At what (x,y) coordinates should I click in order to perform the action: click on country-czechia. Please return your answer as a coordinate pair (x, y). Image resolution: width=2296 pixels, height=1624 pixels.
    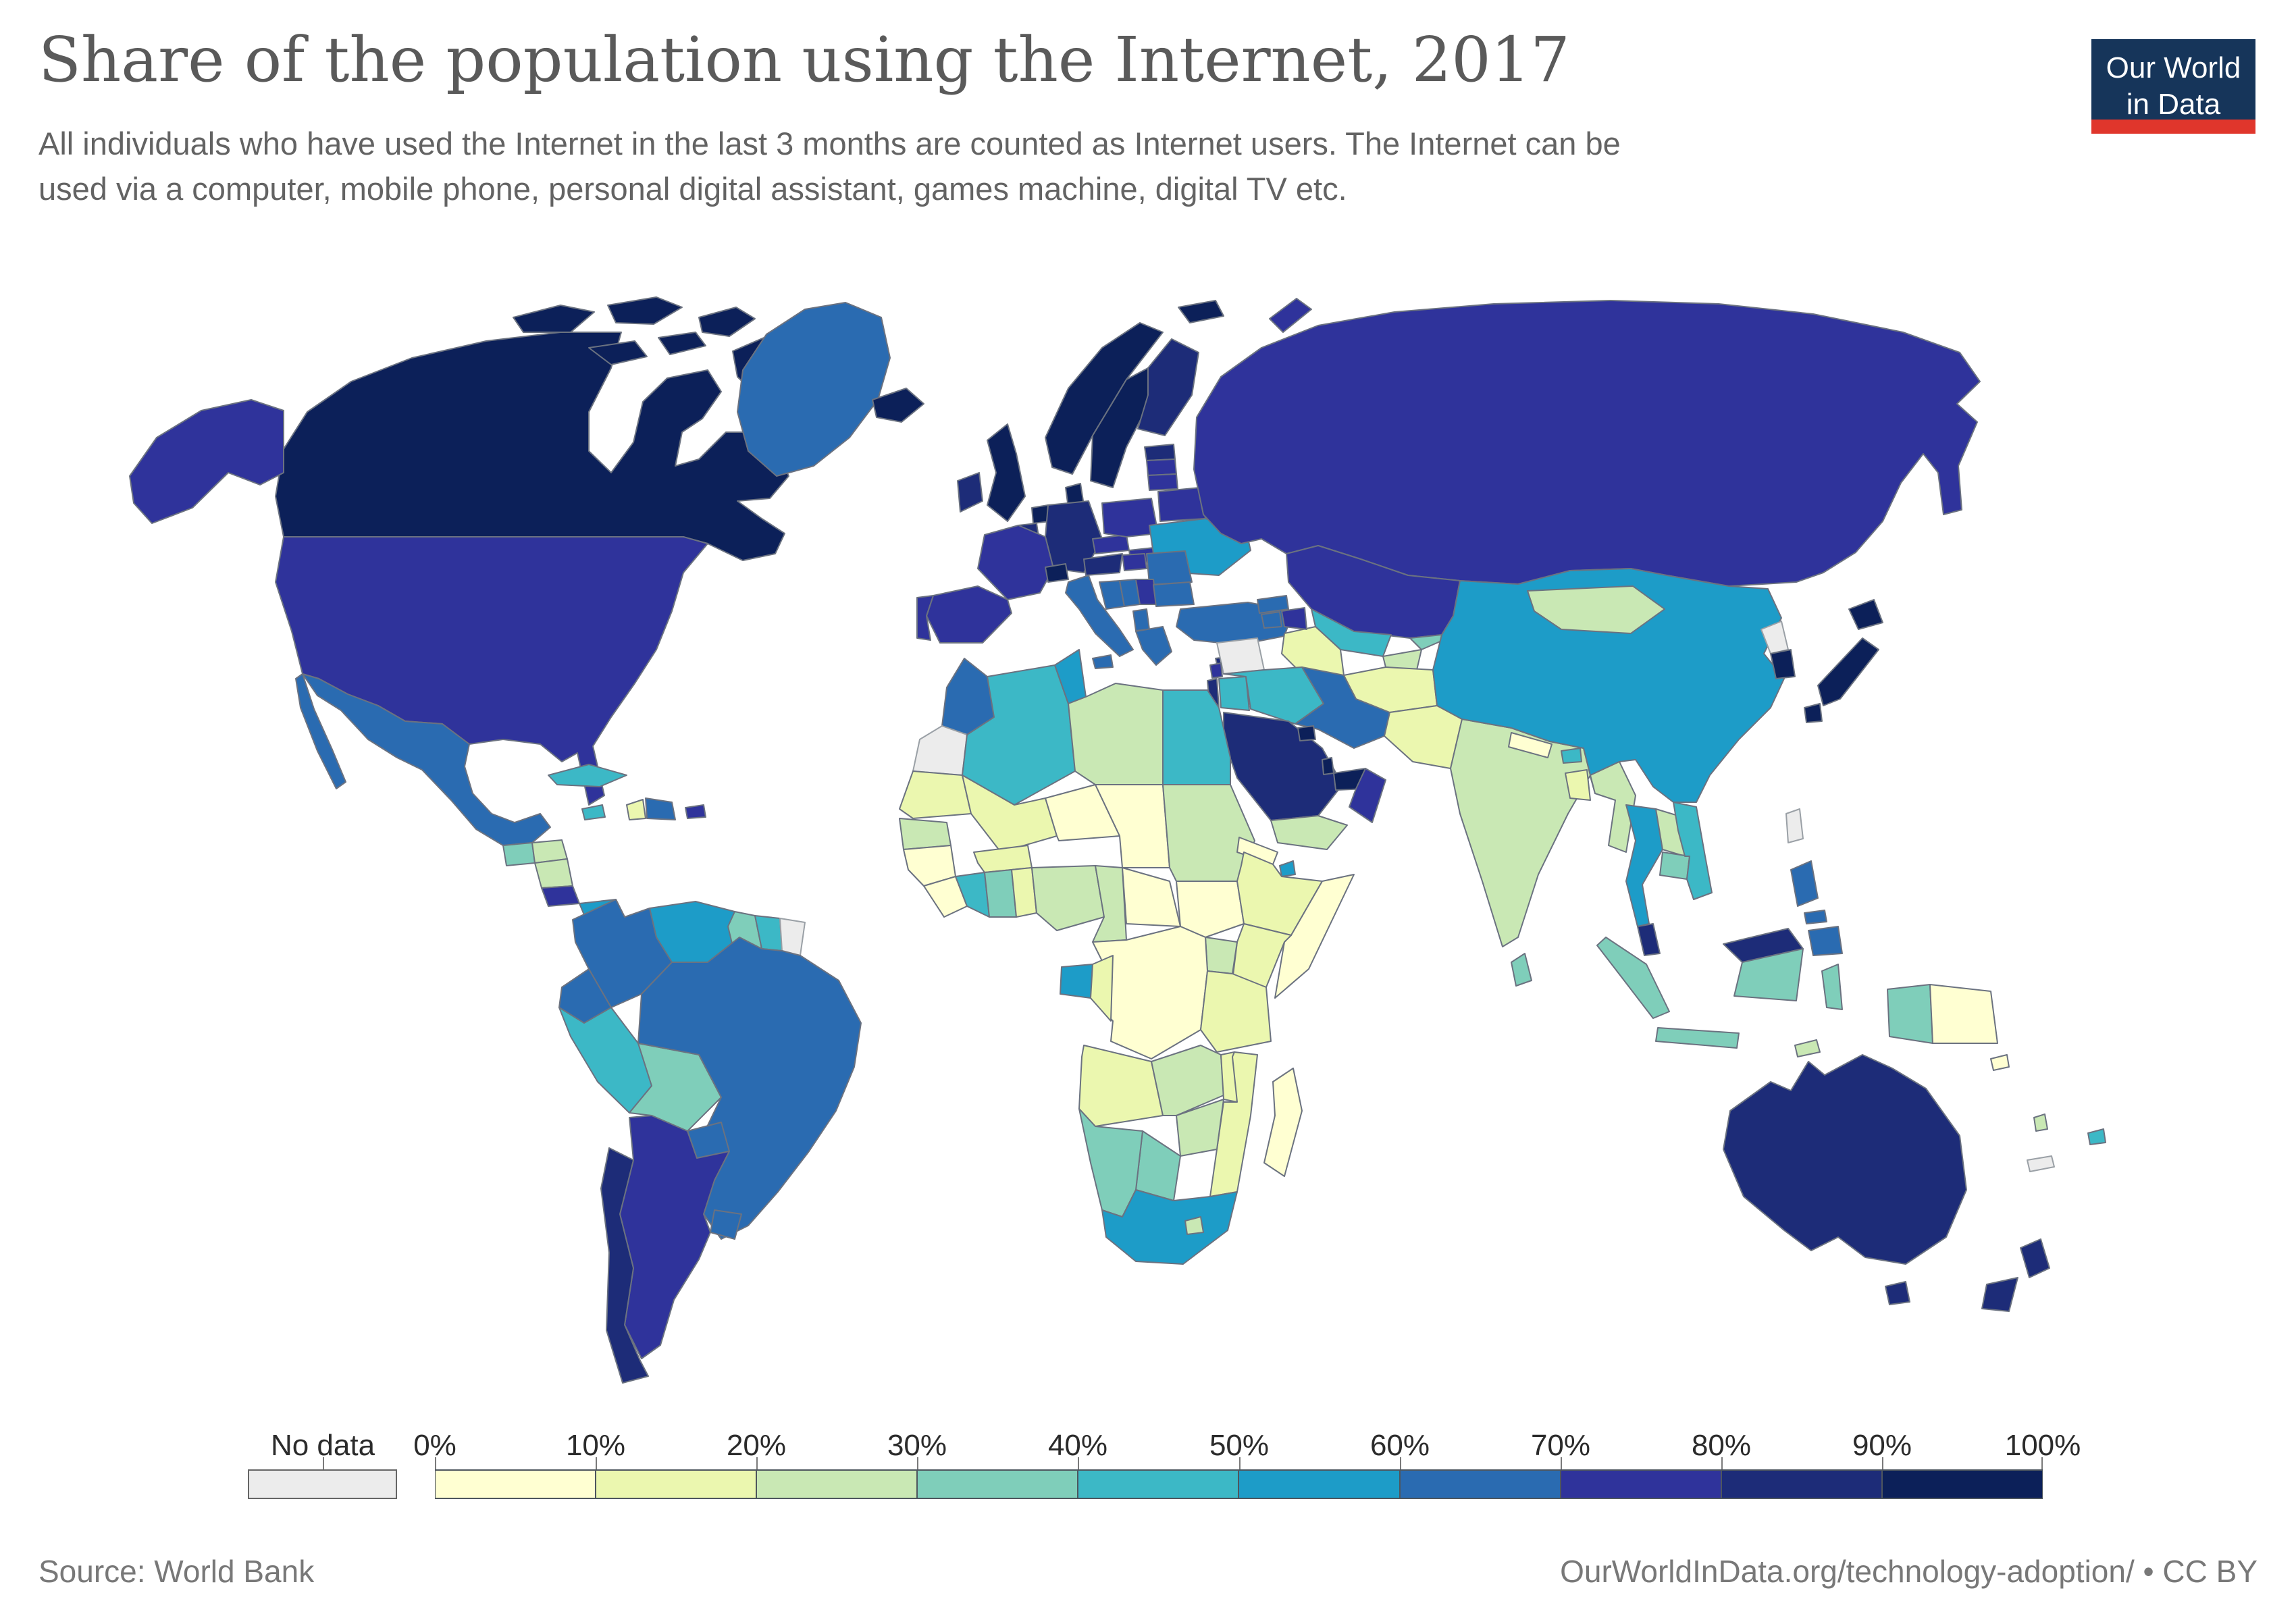
    Looking at the image, I should click on (1111, 544).